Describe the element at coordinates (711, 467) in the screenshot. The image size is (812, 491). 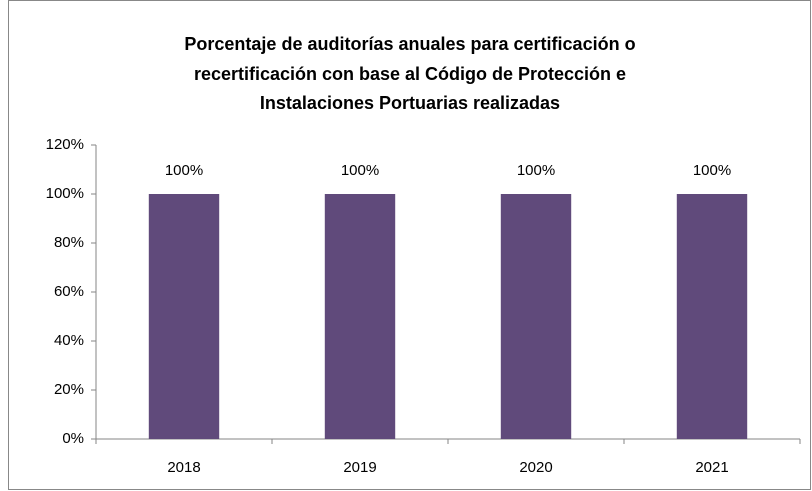
I see `x-tick-label: 2021` at that location.